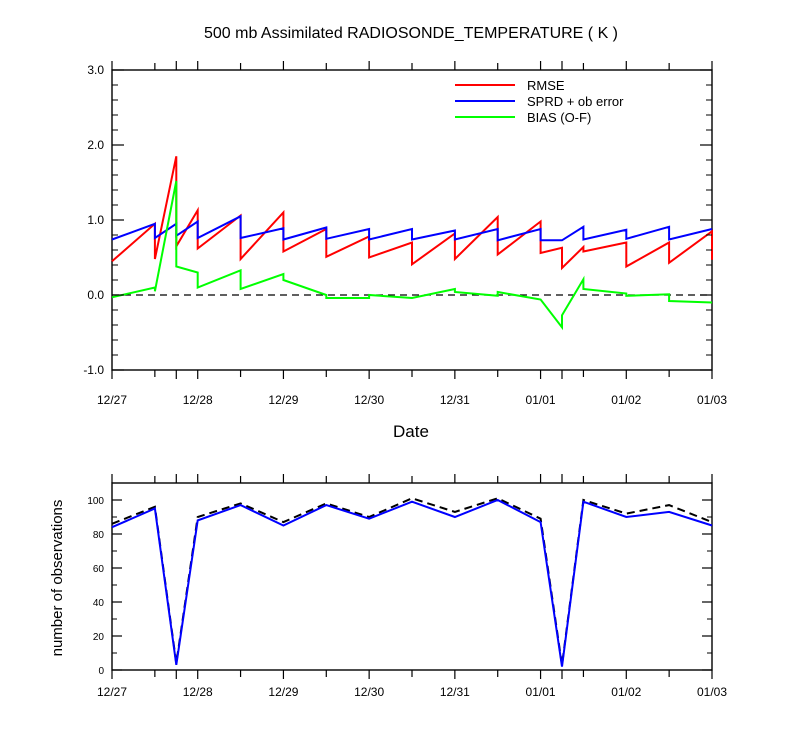 This screenshot has width=800, height=750. Describe the element at coordinates (99, 569) in the screenshot. I see `y-tick-label: 60` at that location.